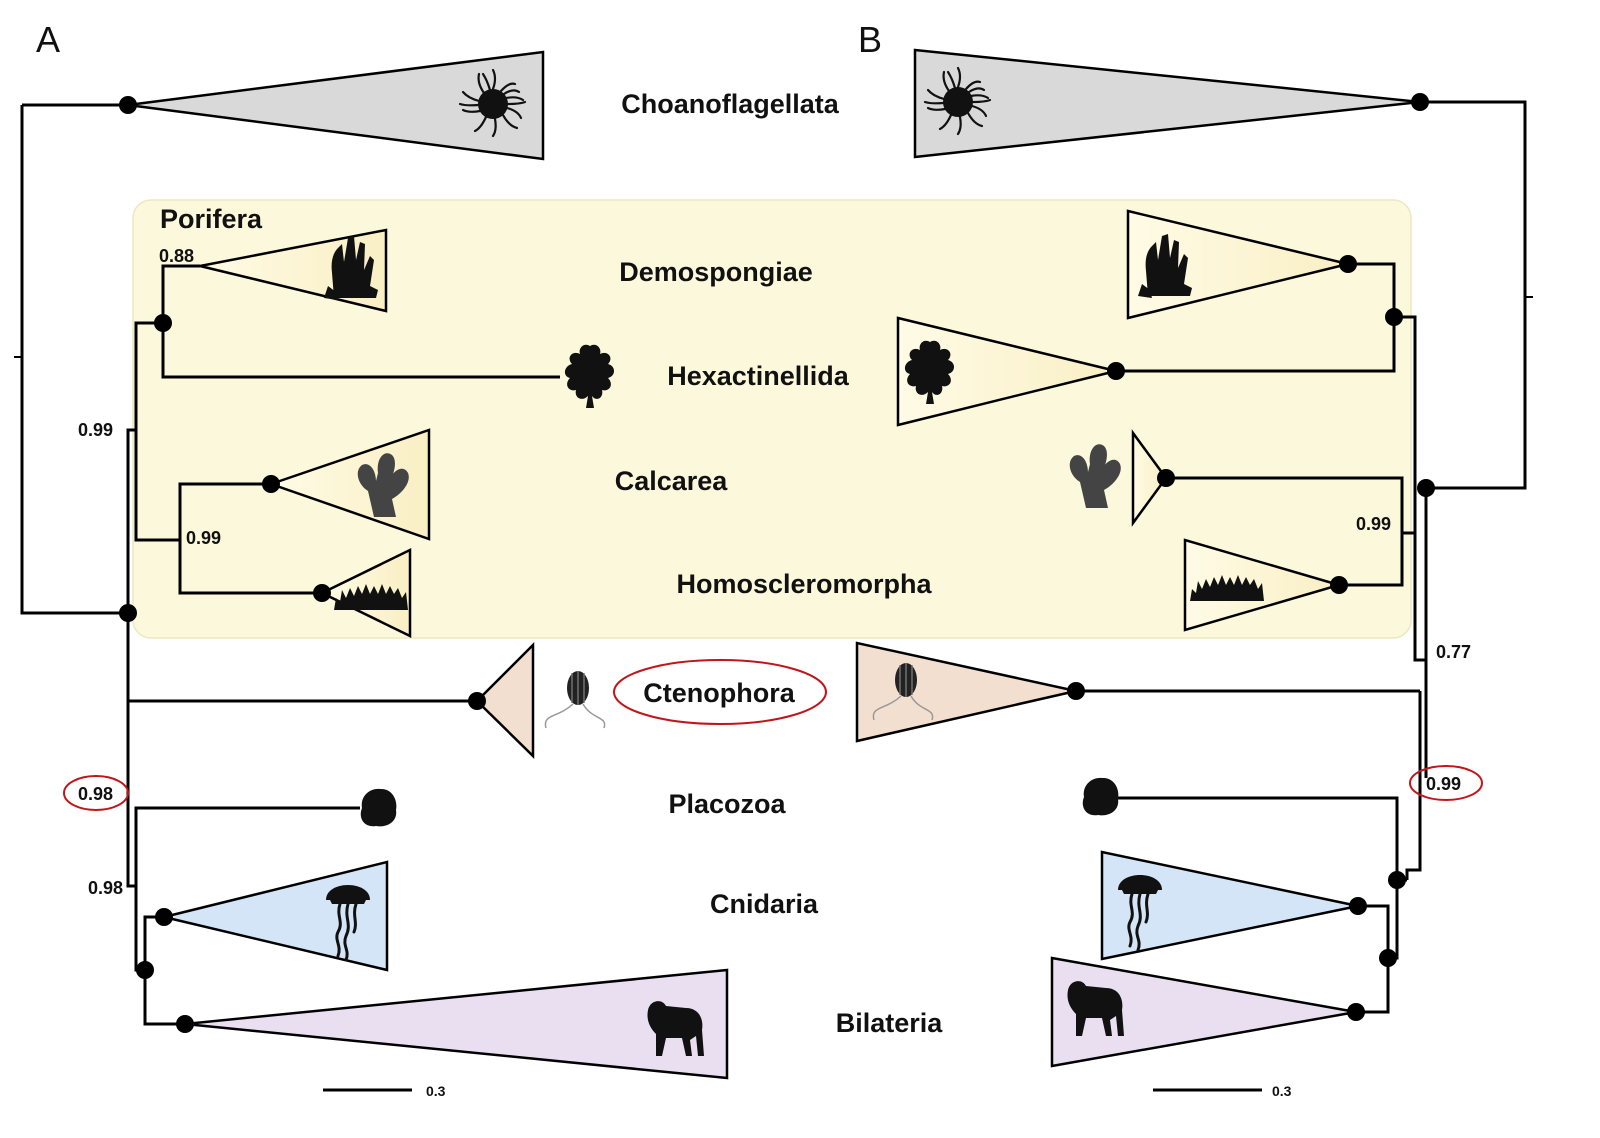 Image resolution: width=1600 pixels, height=1138 pixels. I want to click on highlight-ring-a, so click(96, 793).